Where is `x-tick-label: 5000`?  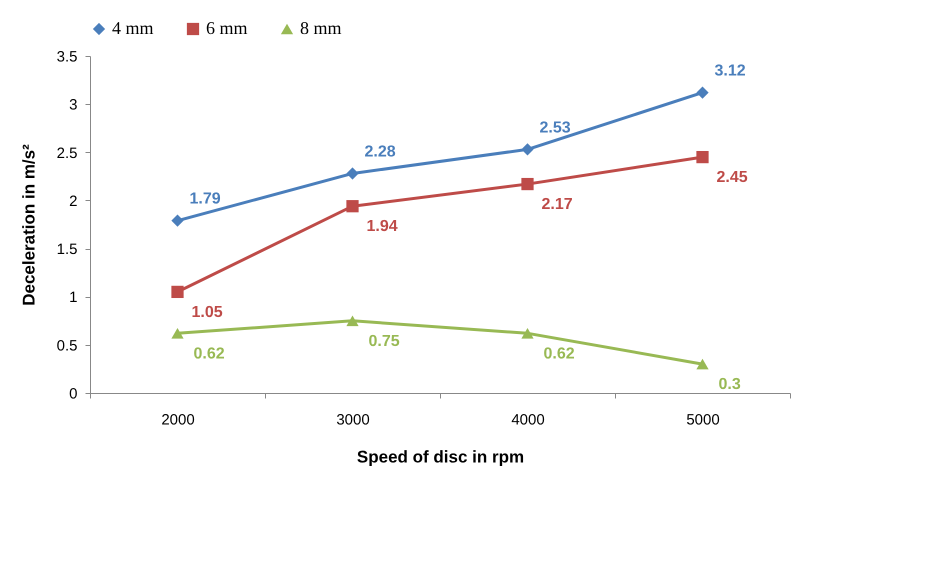 x-tick-label: 5000 is located at coordinates (703, 420).